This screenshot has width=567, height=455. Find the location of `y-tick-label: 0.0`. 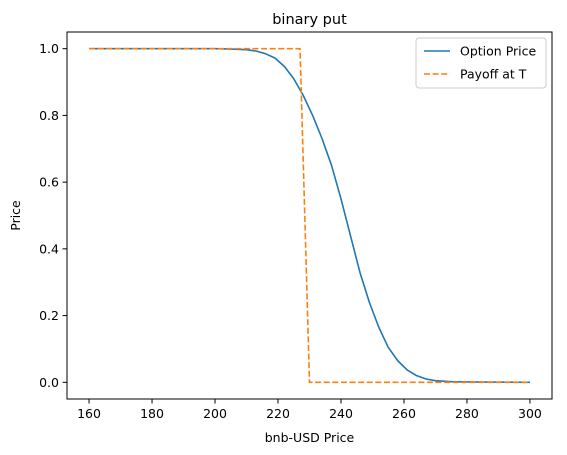

y-tick-label: 0.0 is located at coordinates (49, 382).